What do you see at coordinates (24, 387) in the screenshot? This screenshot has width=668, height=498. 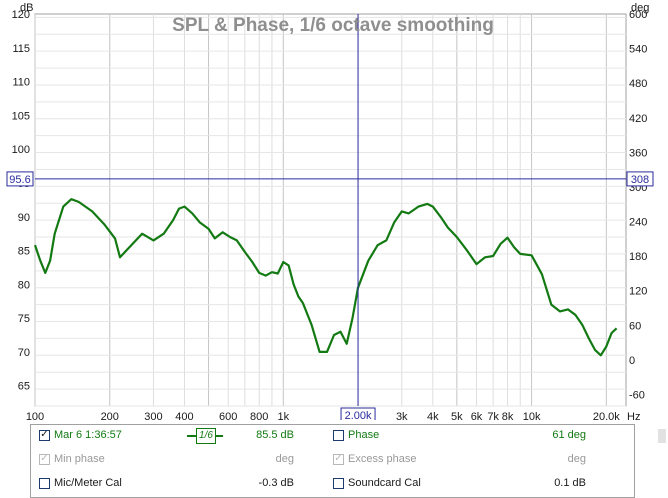 I see `y-tick-label-left: 65` at bounding box center [24, 387].